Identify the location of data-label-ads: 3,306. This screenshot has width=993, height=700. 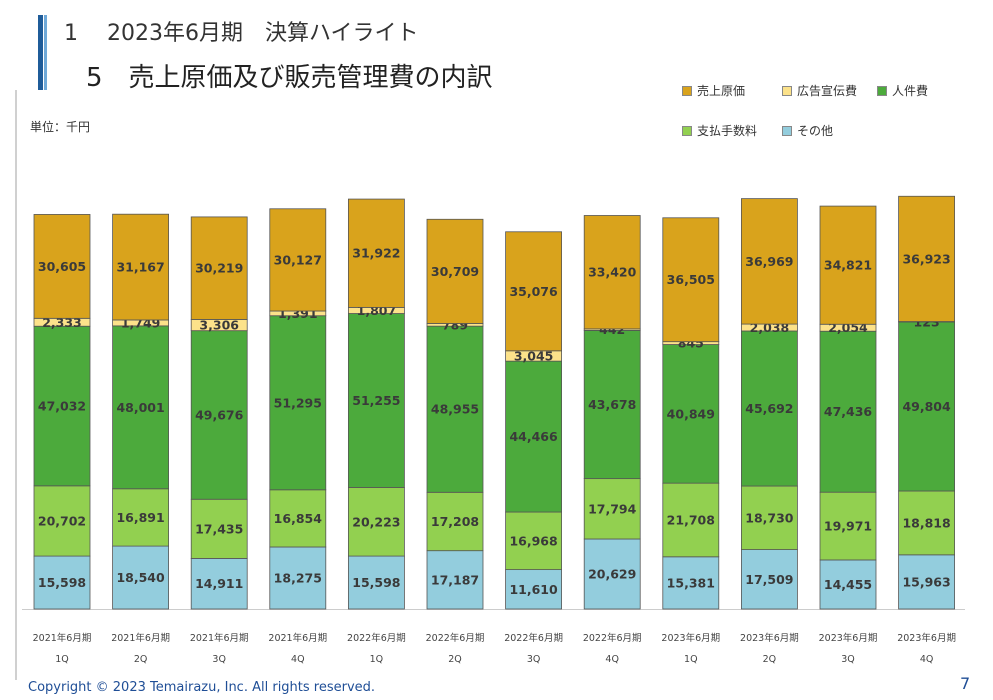
(219, 325).